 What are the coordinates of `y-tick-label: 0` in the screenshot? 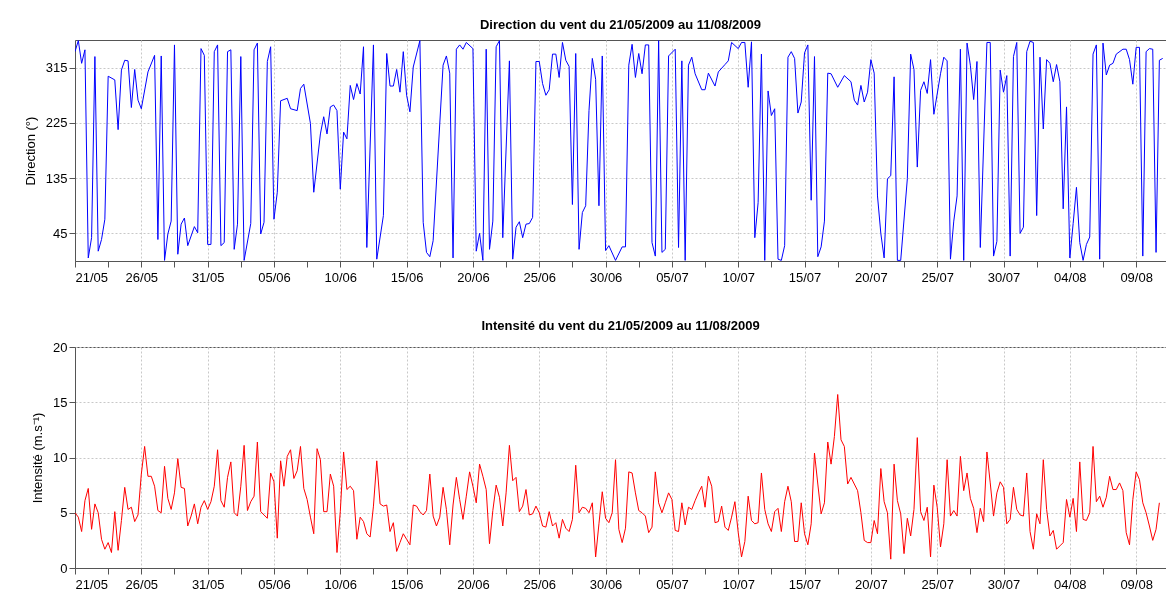 It's located at (64, 568).